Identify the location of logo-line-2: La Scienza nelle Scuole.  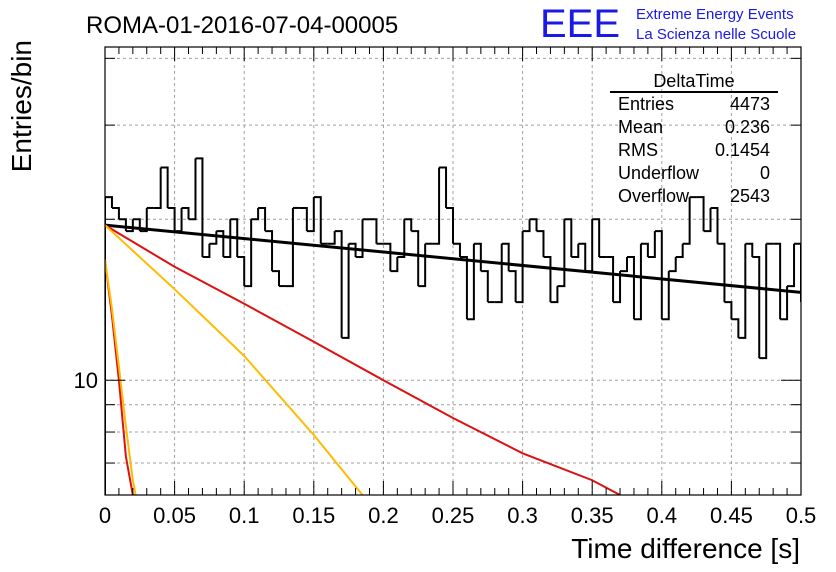
(716, 34).